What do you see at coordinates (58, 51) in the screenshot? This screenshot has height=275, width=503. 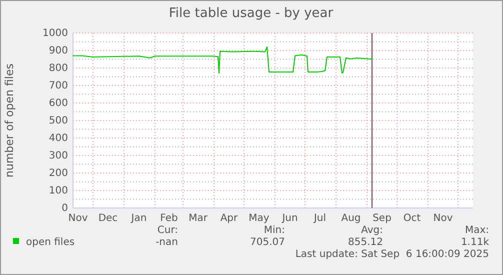 I see `y-tick-label: 900` at bounding box center [58, 51].